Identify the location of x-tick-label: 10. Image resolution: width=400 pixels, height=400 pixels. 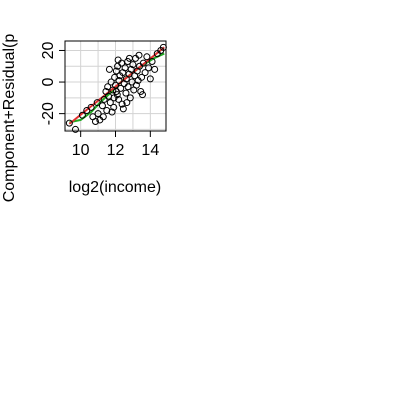
(81, 150).